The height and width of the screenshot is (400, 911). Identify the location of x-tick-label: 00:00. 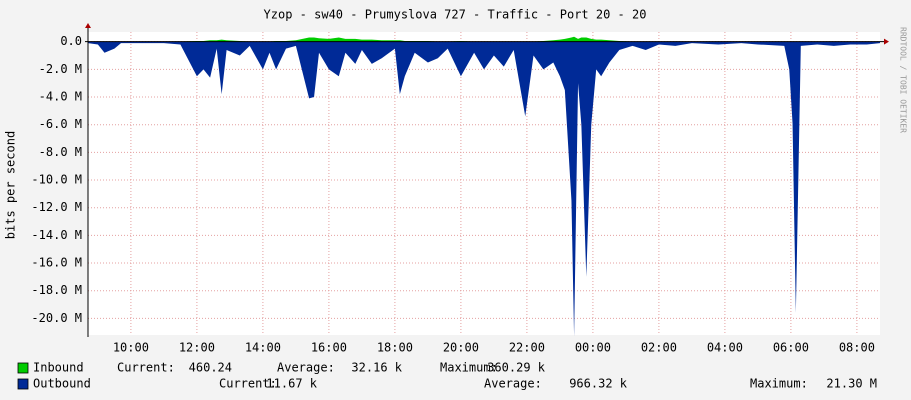
(593, 348).